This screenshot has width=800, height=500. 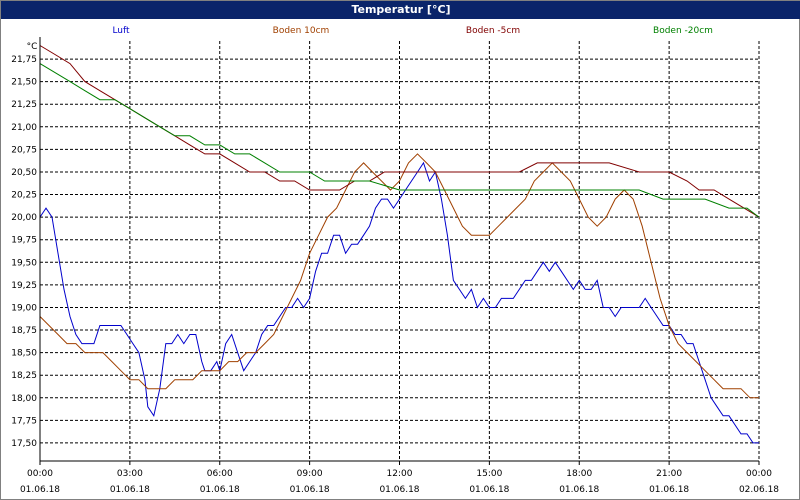 I want to click on y-tick-label: 19,75, so click(x=24, y=241).